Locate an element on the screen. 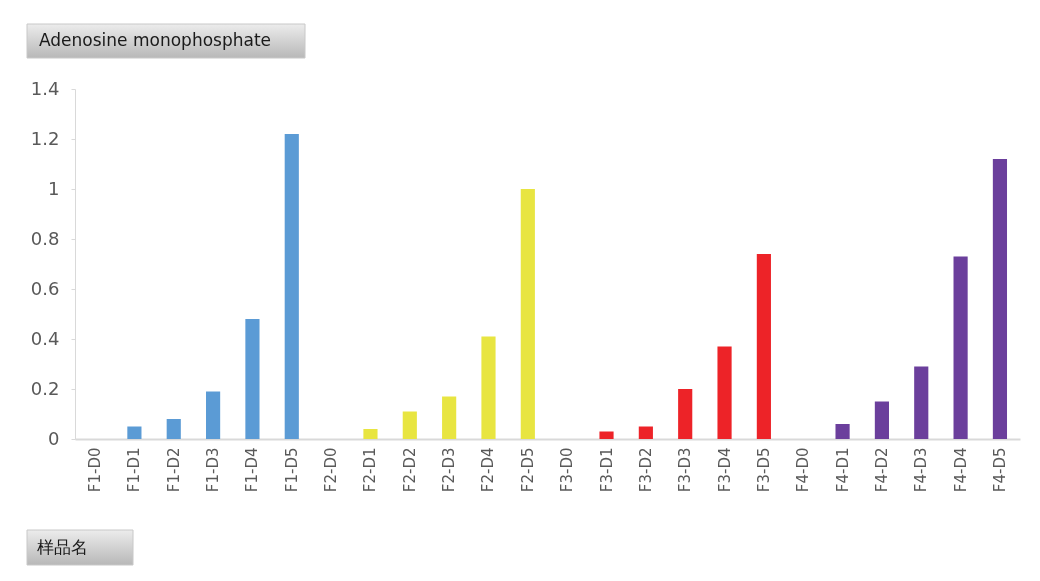 This screenshot has height=581, width=1040. y-tick-label: 1.2 is located at coordinates (45, 138).